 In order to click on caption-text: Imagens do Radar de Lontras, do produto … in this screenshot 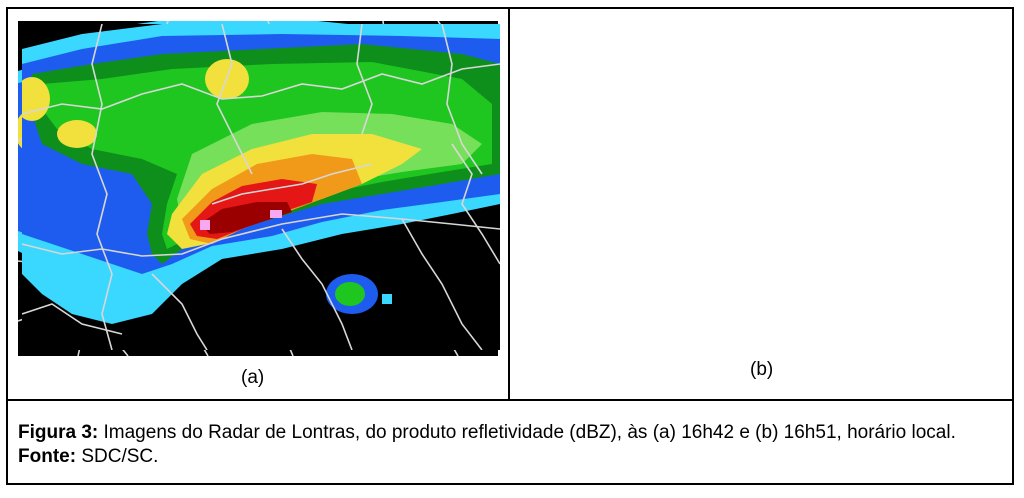, I will do `click(527, 432)`.